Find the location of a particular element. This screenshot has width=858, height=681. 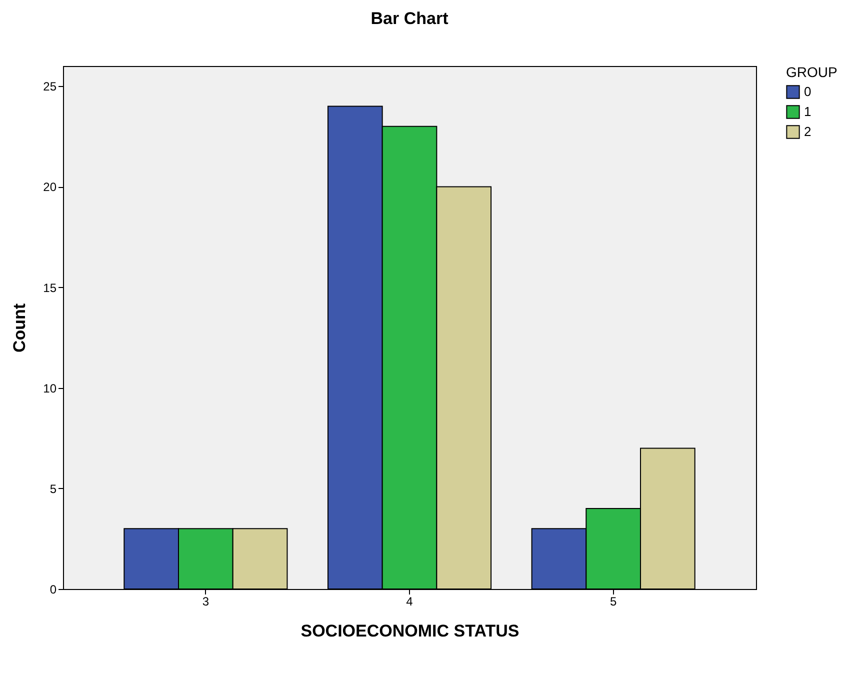

y-tick-label: 25 is located at coordinates (50, 87).